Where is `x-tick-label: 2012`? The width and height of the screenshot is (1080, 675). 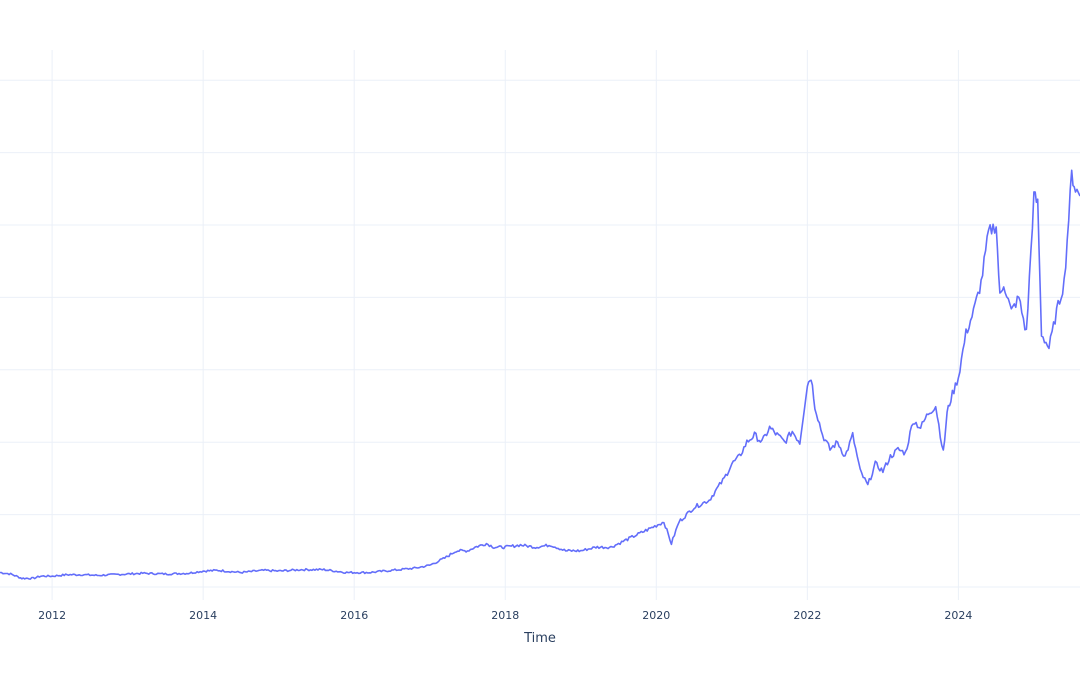
x-tick-label: 2012 is located at coordinates (52, 615).